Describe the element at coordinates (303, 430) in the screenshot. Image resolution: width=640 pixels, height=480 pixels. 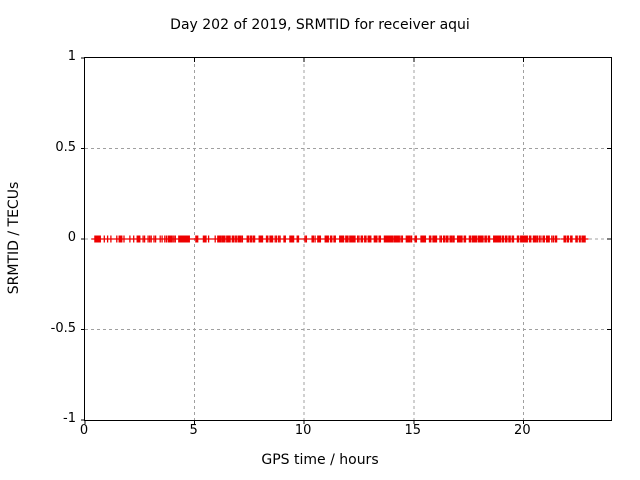
I see `x-tick-label: 10` at that location.